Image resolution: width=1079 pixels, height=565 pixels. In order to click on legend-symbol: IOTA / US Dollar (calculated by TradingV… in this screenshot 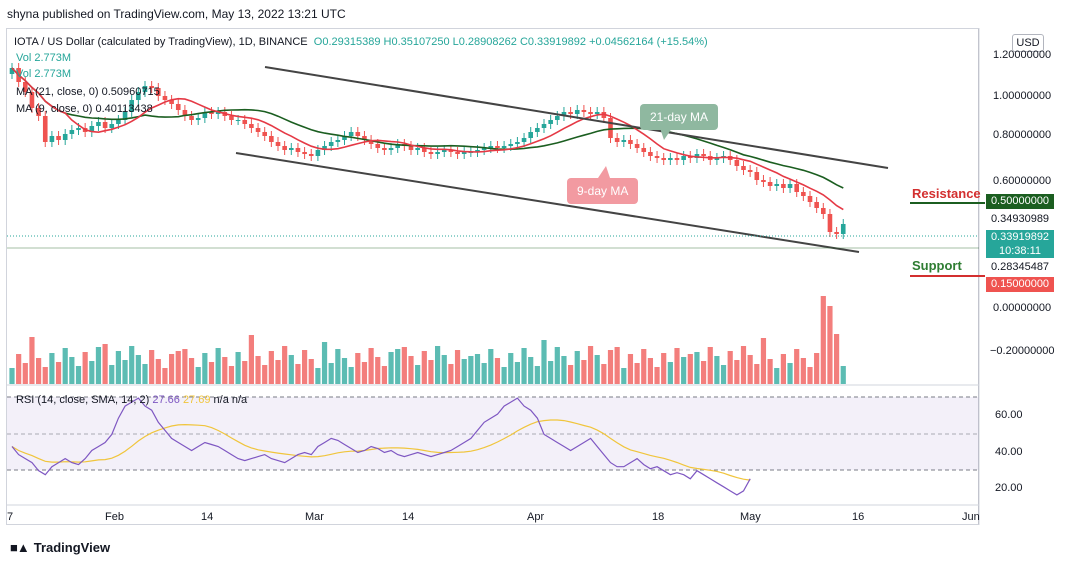, I will do `click(161, 42)`.